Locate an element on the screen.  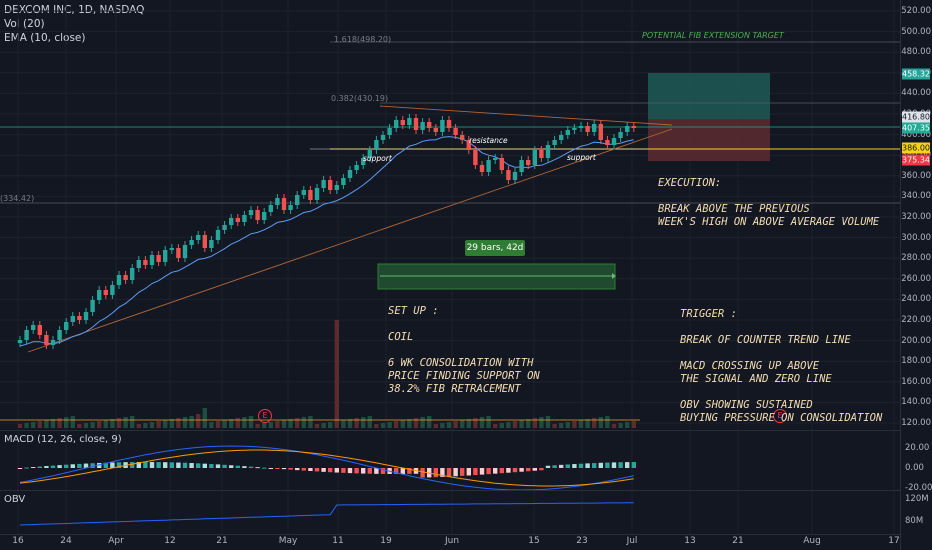
macd-pane-divider is located at coordinates (450, 430).